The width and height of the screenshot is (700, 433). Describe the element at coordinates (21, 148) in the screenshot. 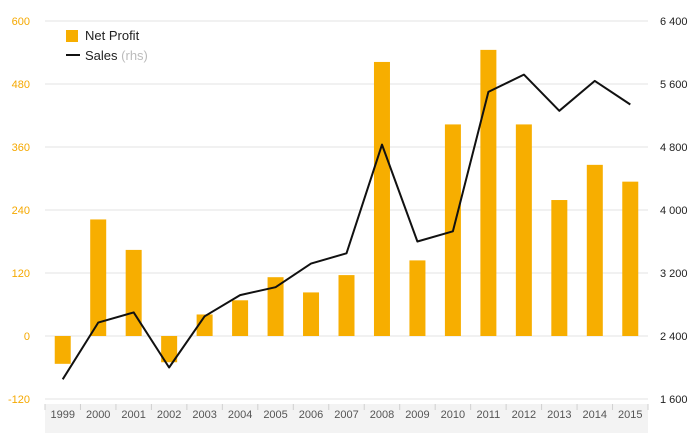

I see `left-tick-label-4: 360` at that location.